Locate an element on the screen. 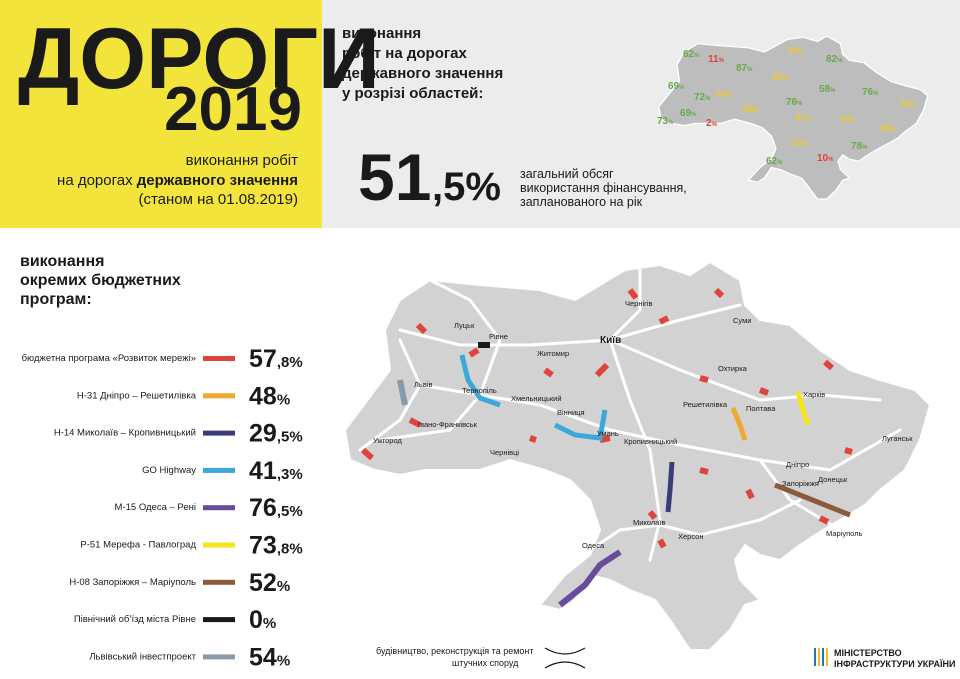 This screenshot has width=960, height=679. subtitle: на дорогах державного значення is located at coordinates (177, 180).